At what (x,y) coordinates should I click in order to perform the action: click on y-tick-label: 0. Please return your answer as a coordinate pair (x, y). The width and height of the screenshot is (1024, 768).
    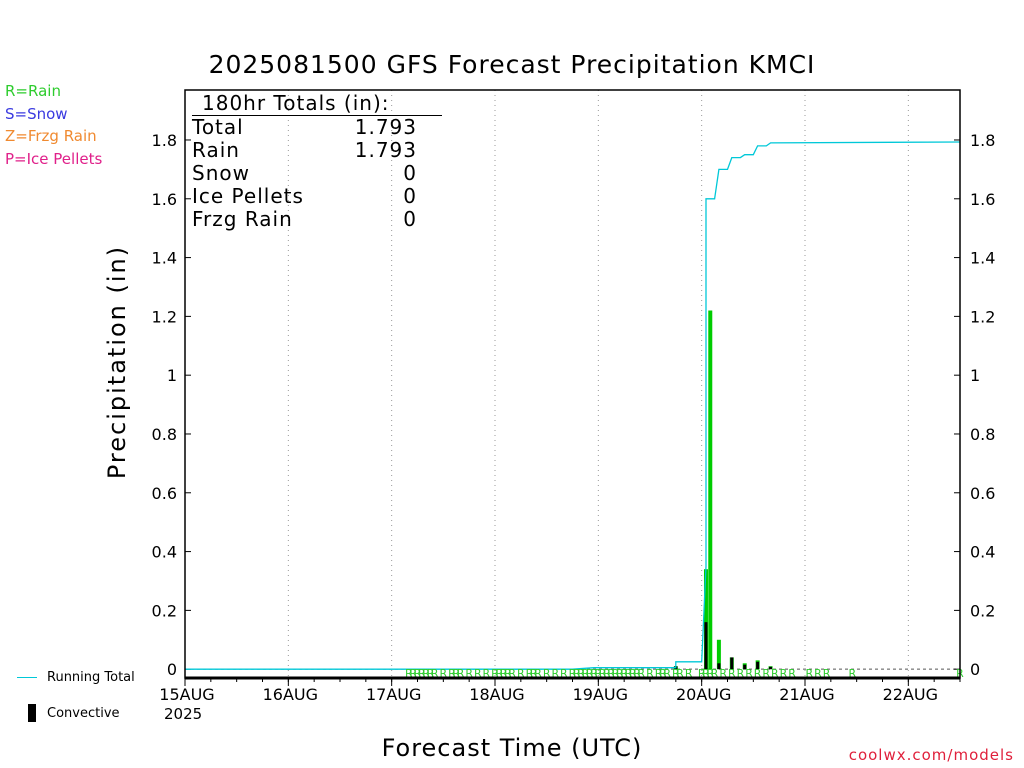
    Looking at the image, I should click on (172, 669).